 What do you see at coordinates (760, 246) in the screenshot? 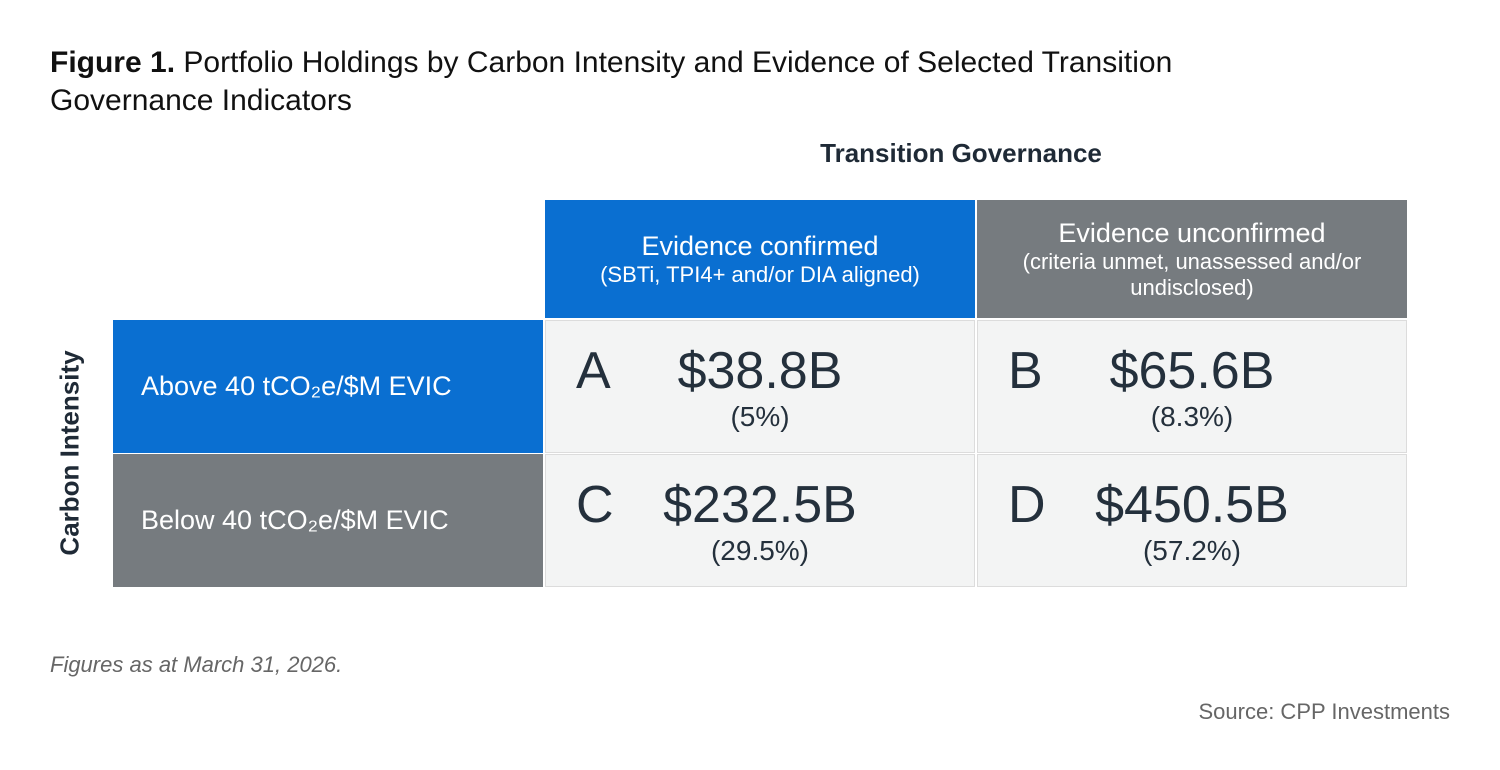
I see `column-title: Evidence confirmed` at bounding box center [760, 246].